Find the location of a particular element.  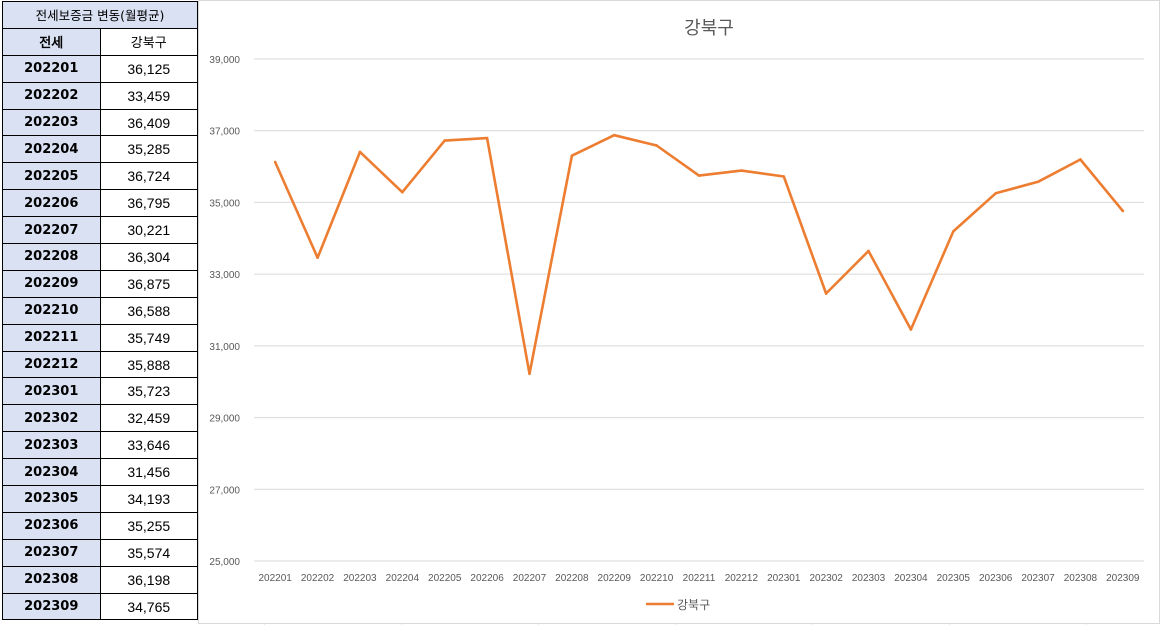

table-row: 202207 30,221 is located at coordinates (100, 230).